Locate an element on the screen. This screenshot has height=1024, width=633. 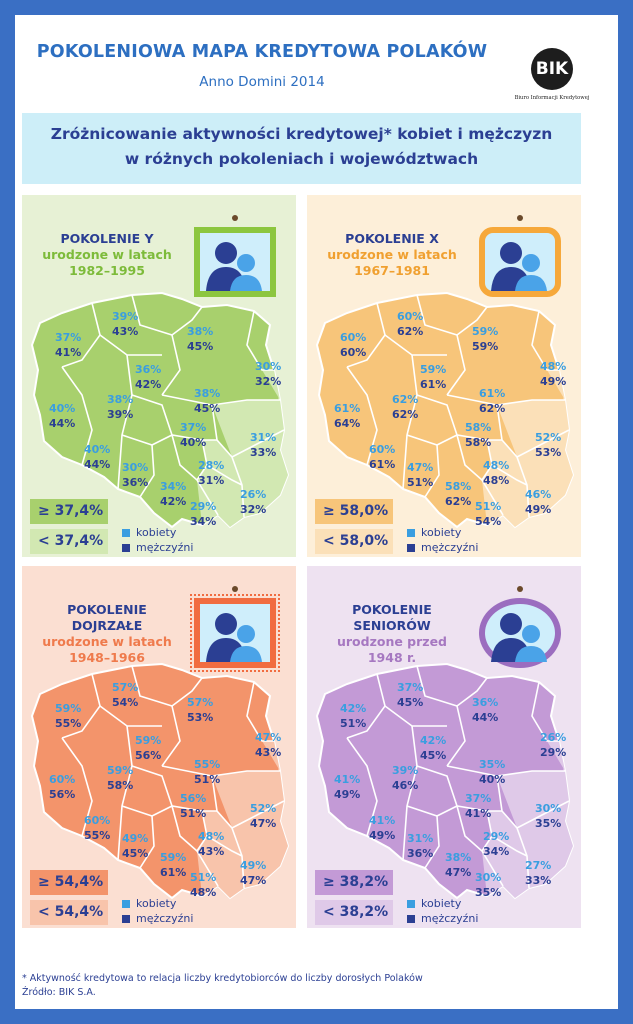
men-value: 56% is located at coordinates (148, 755).